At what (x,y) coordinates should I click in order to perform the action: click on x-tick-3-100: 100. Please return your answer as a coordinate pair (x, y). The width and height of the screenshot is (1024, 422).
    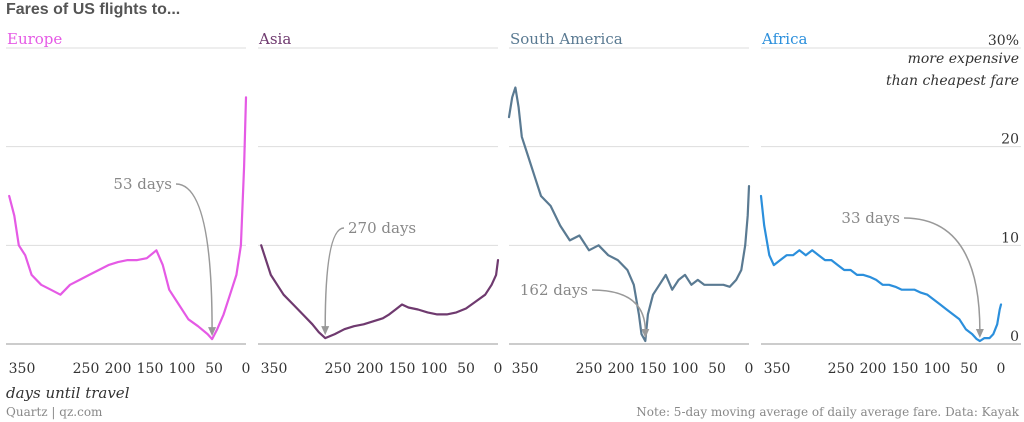
    Looking at the image, I should click on (937, 369).